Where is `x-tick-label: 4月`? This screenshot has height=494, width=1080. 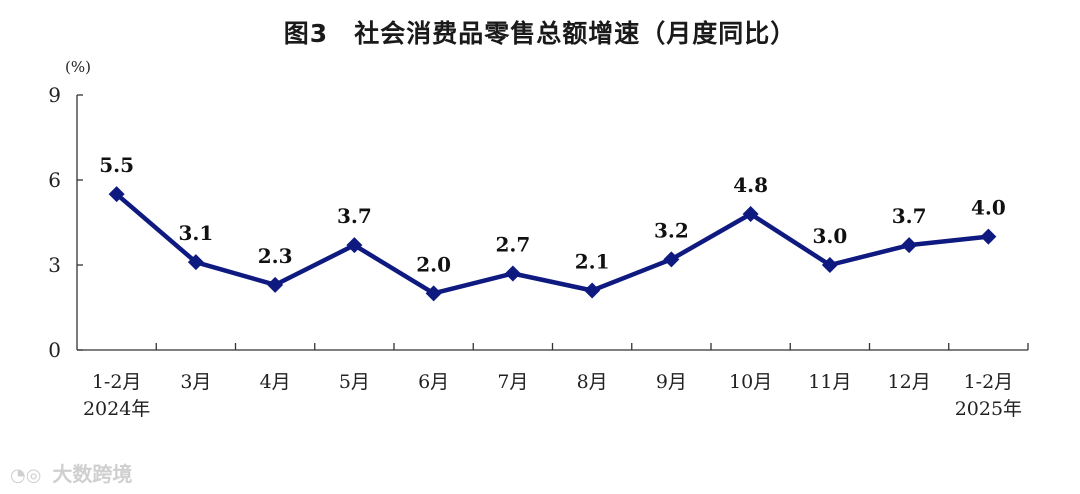 x-tick-label: 4月 is located at coordinates (275, 382).